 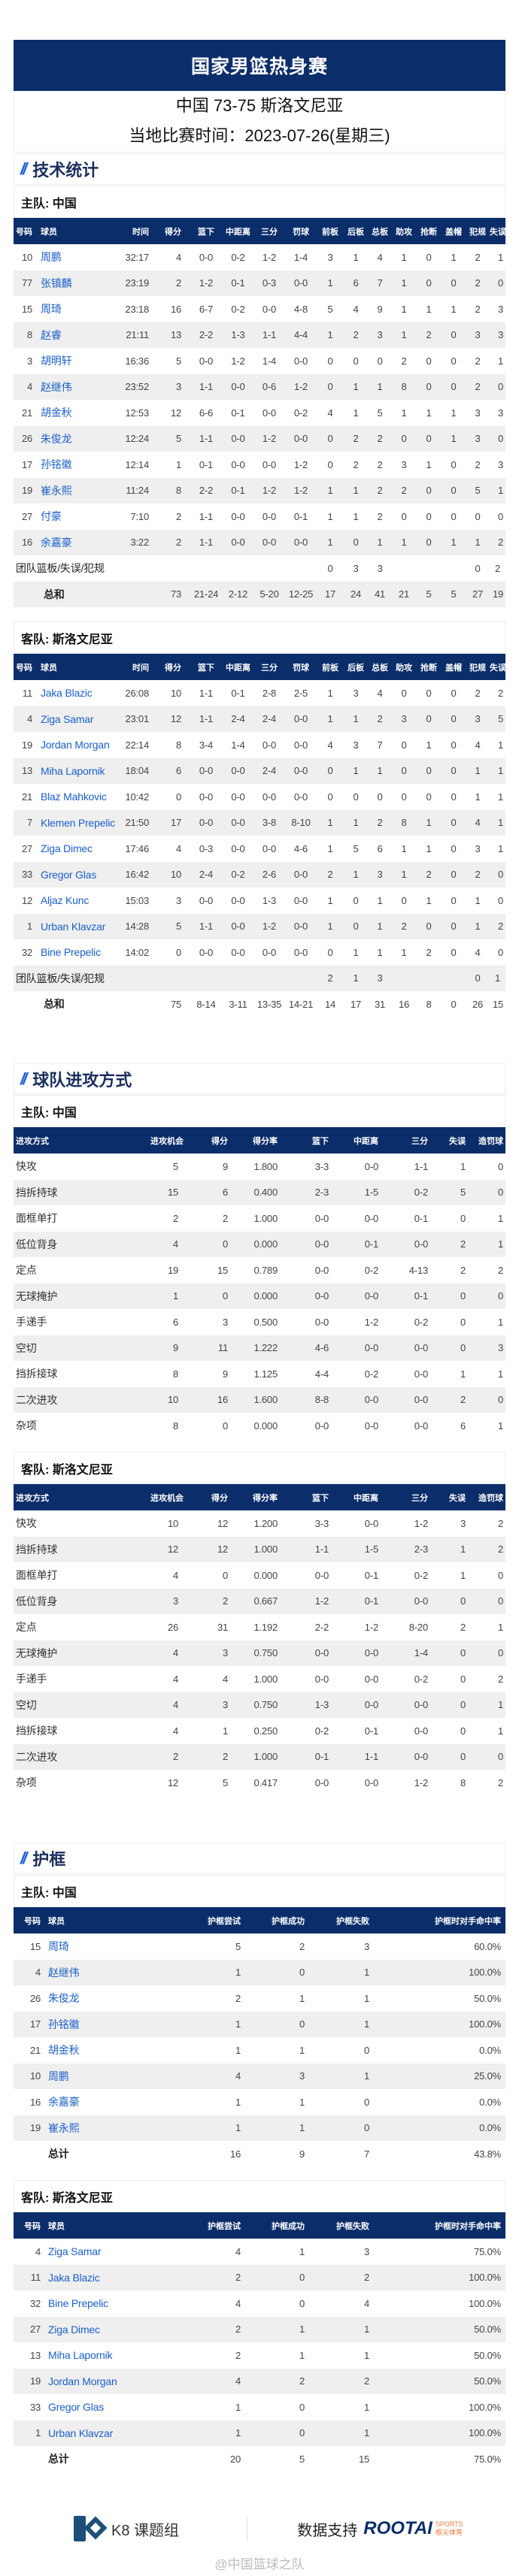 What do you see at coordinates (224, 2226) in the screenshot?
I see `column-header: 护框尝试` at bounding box center [224, 2226].